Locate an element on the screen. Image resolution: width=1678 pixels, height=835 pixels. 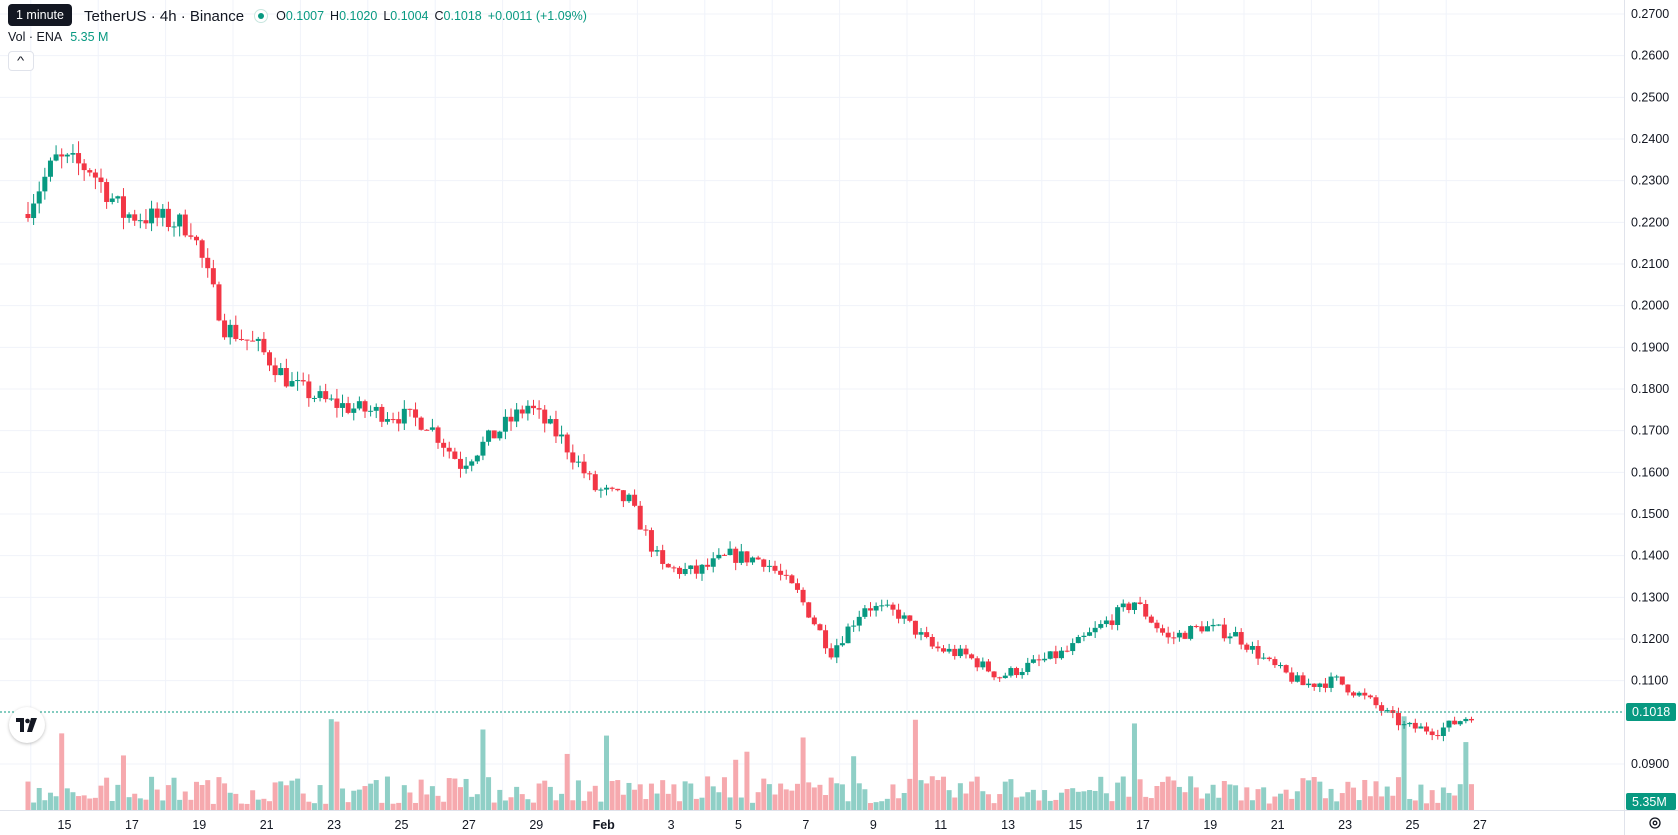
price-tick-label: 0.1400 is located at coordinates (1650, 556).